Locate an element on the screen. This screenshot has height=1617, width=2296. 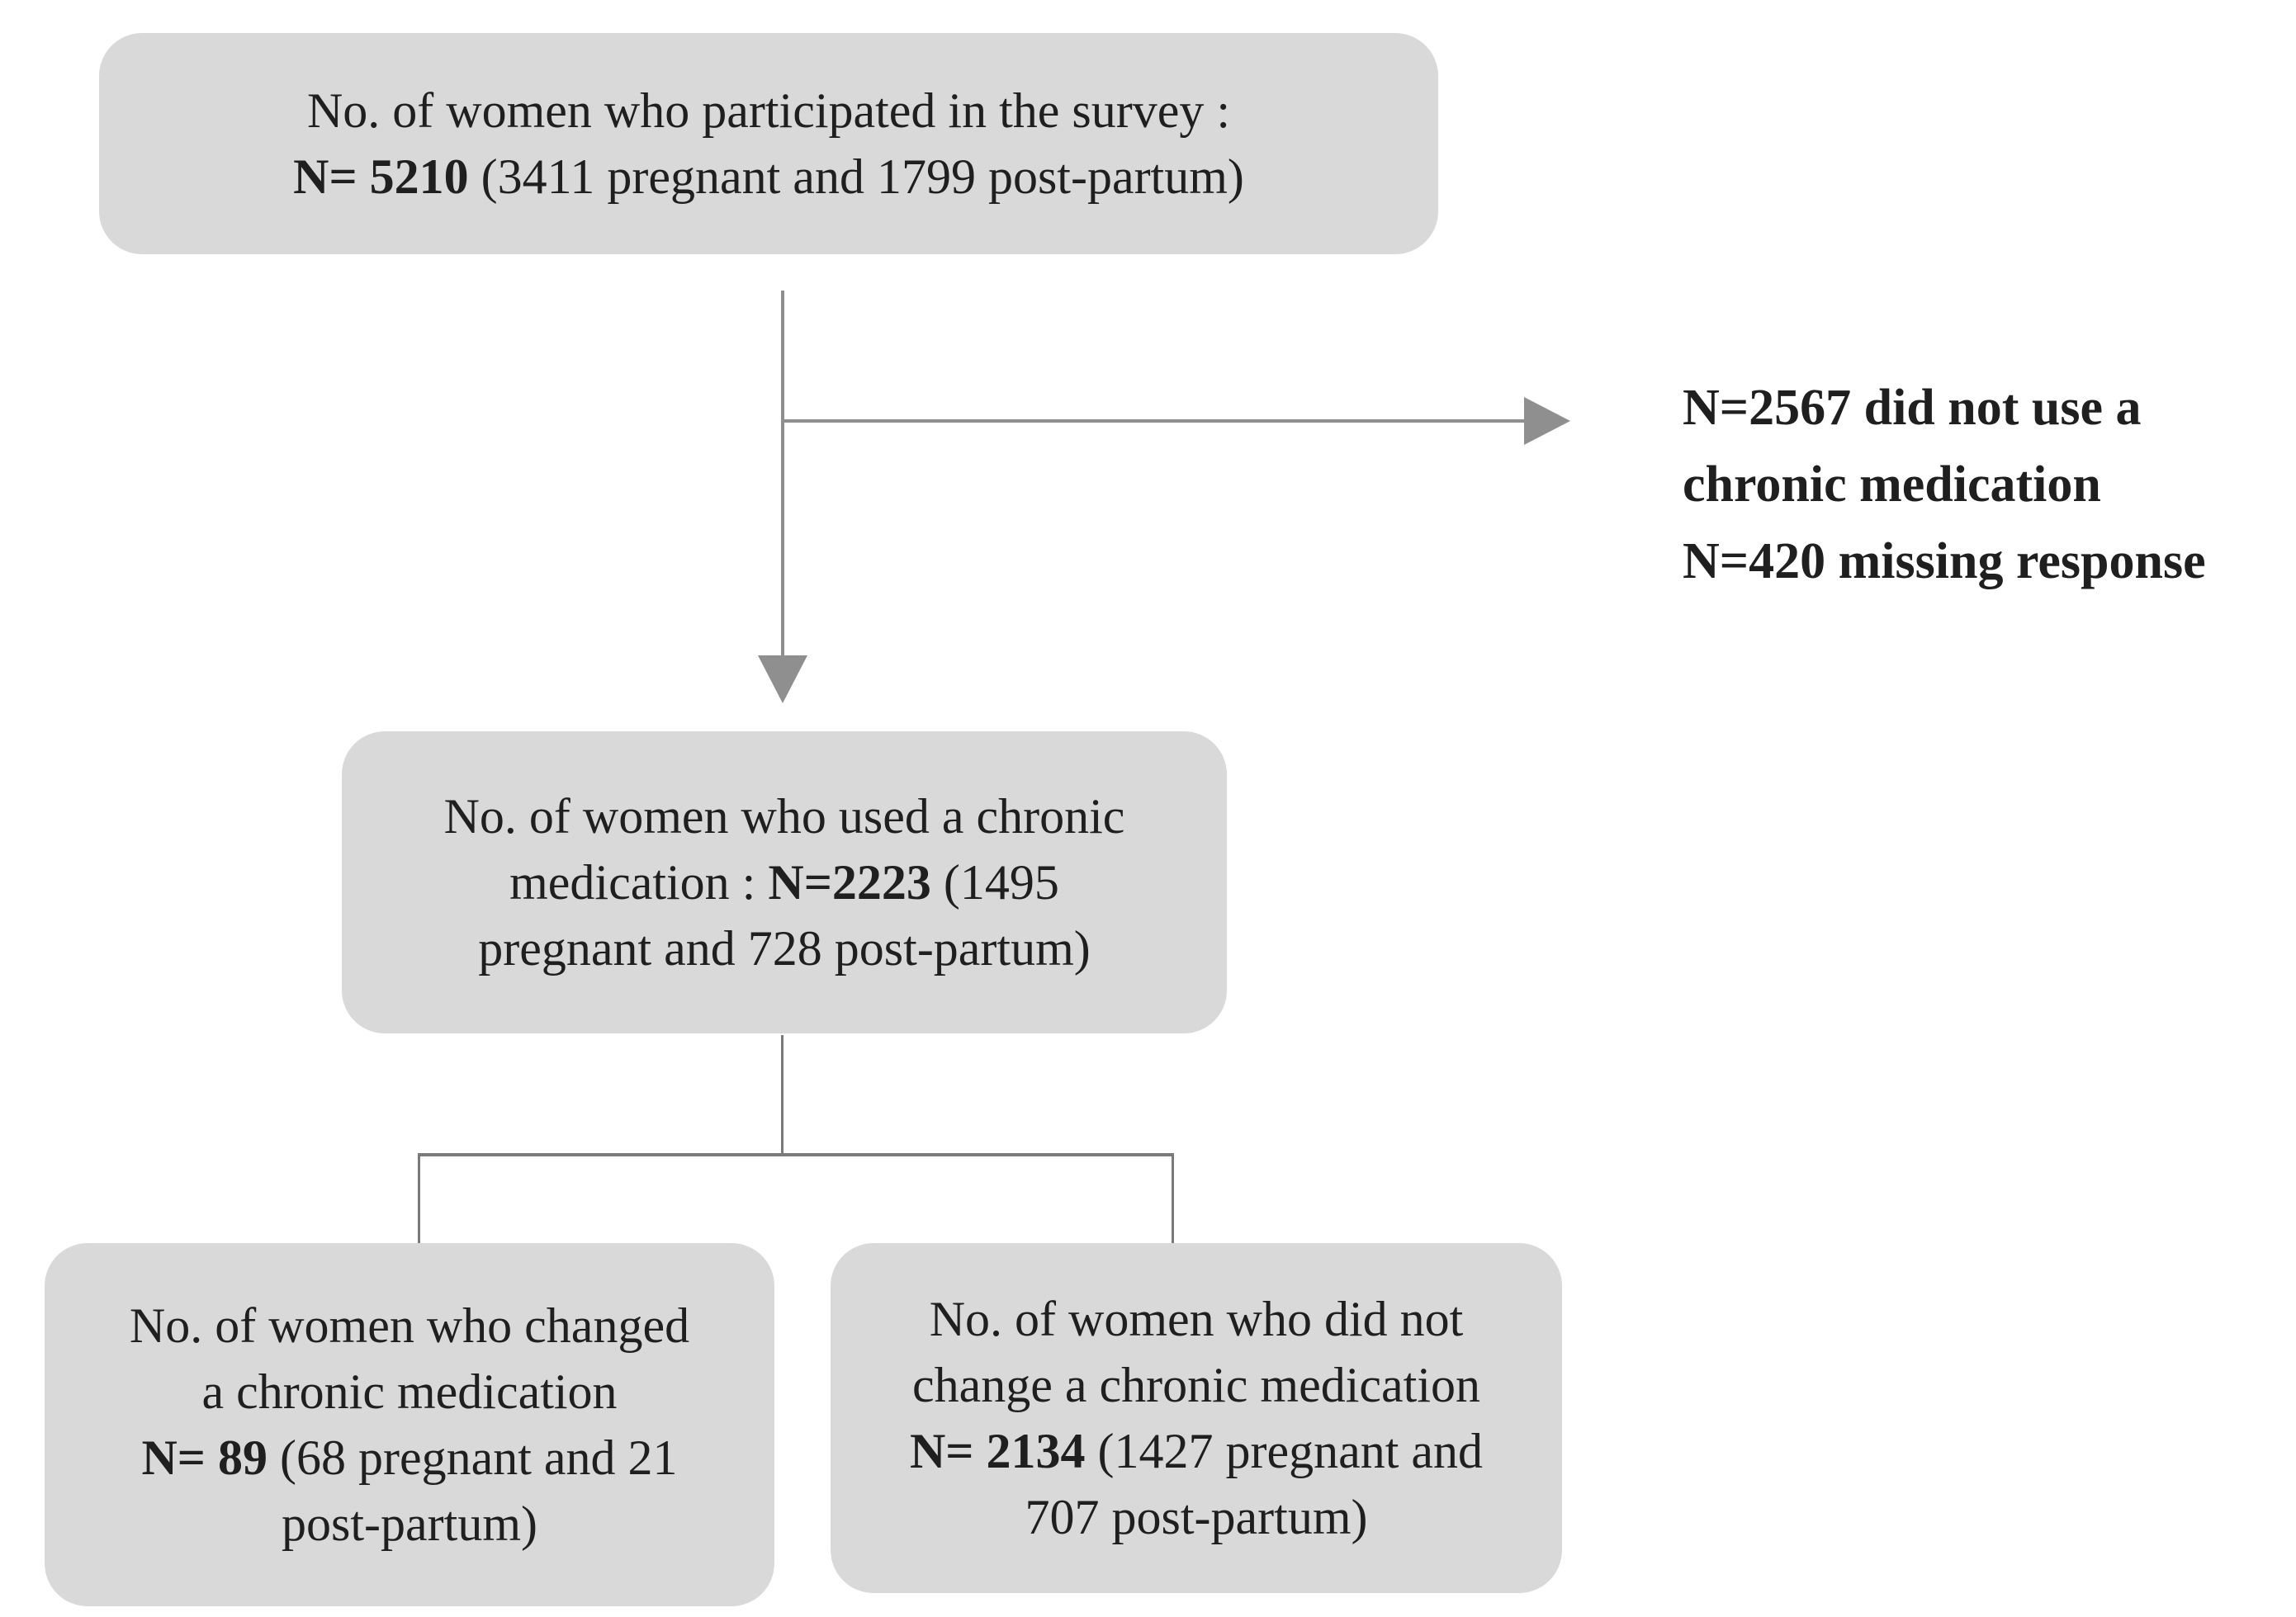
box-text-line: N= 89 (68 pregnant and 21 is located at coordinates (409, 1458).